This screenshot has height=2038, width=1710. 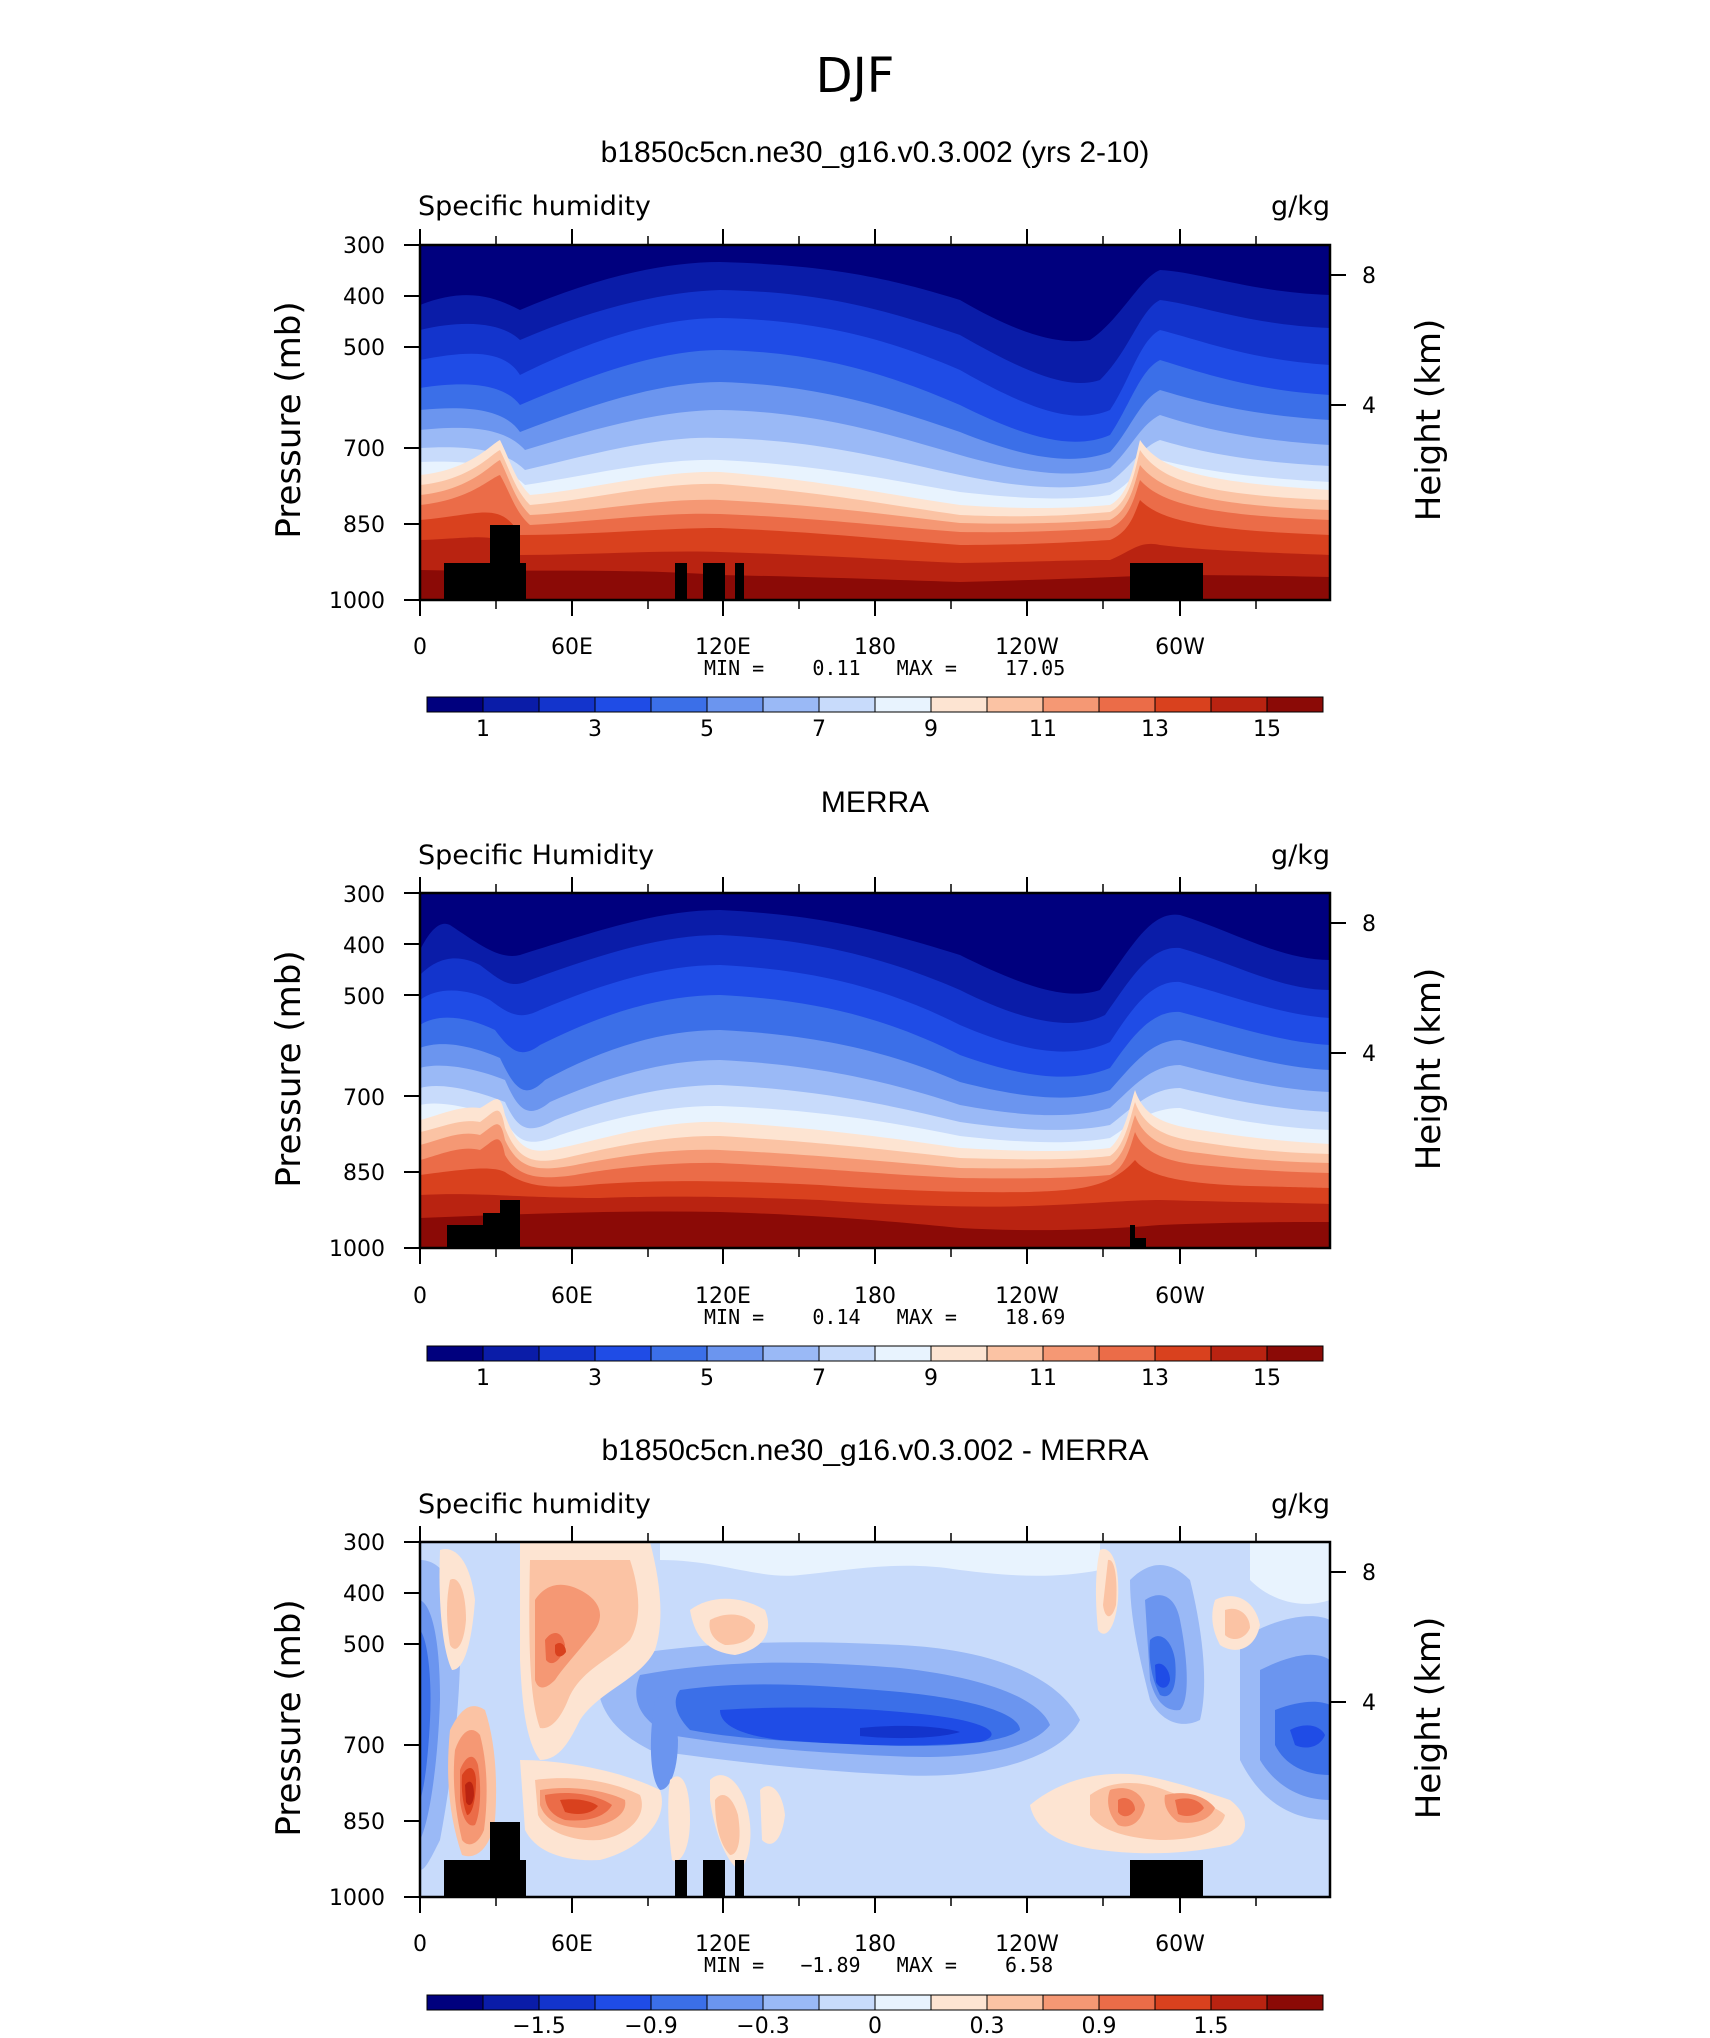 I want to click on colorbar-labels: 1 3 5 7 9 11 13 15, so click(x=878, y=729).